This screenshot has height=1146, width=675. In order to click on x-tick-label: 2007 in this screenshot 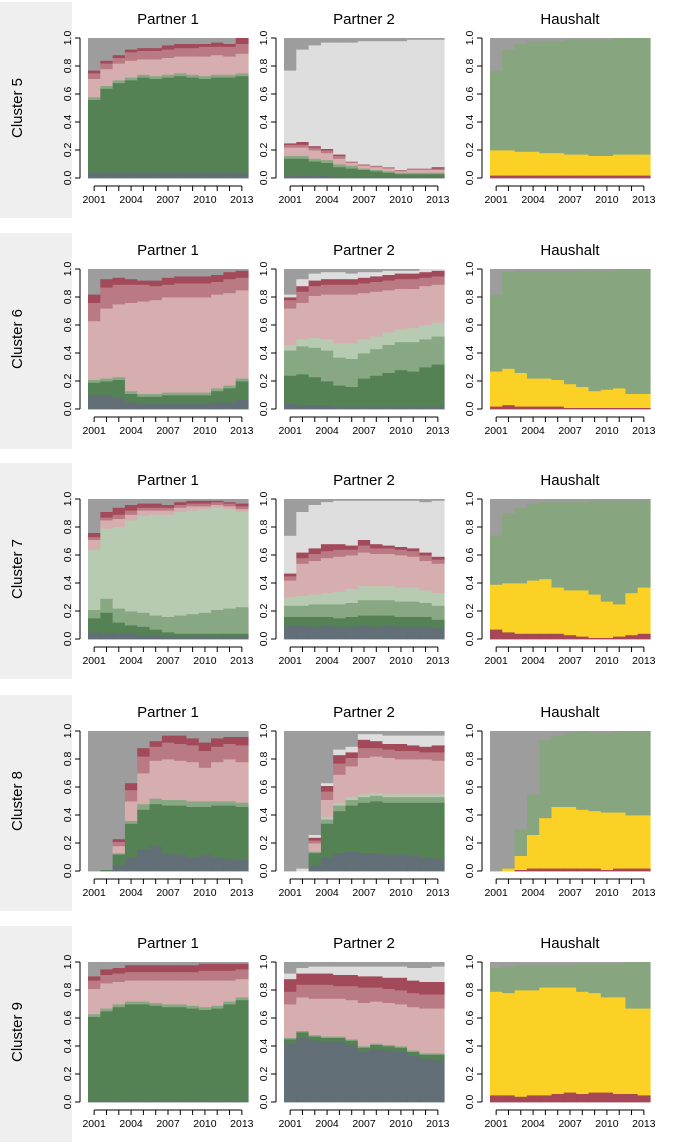, I will do `click(168, 431)`.